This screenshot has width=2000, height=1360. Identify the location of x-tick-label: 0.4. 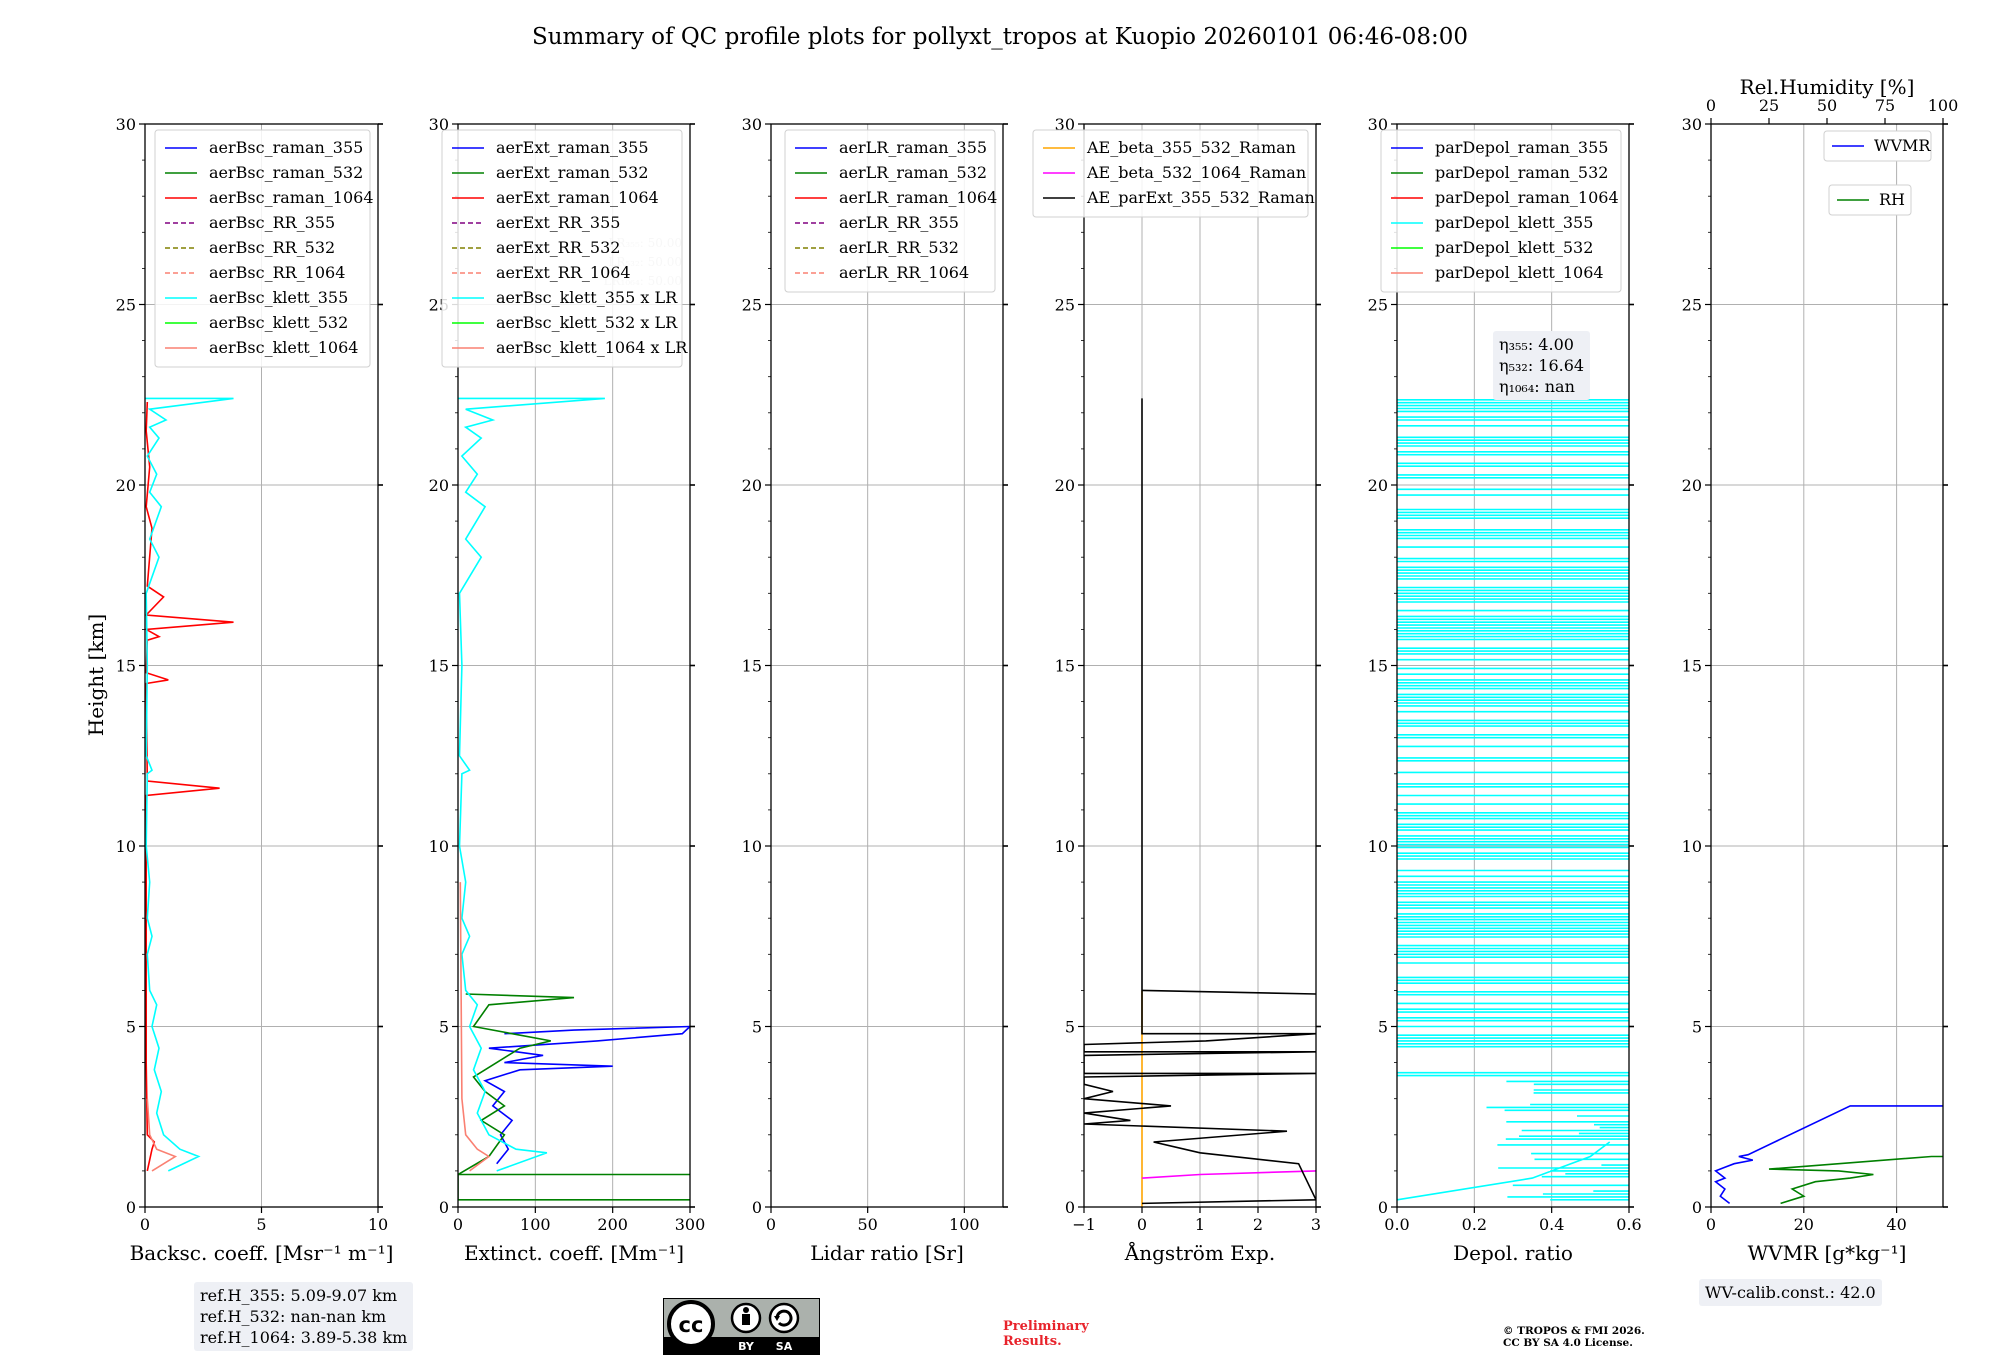
(1551, 1224).